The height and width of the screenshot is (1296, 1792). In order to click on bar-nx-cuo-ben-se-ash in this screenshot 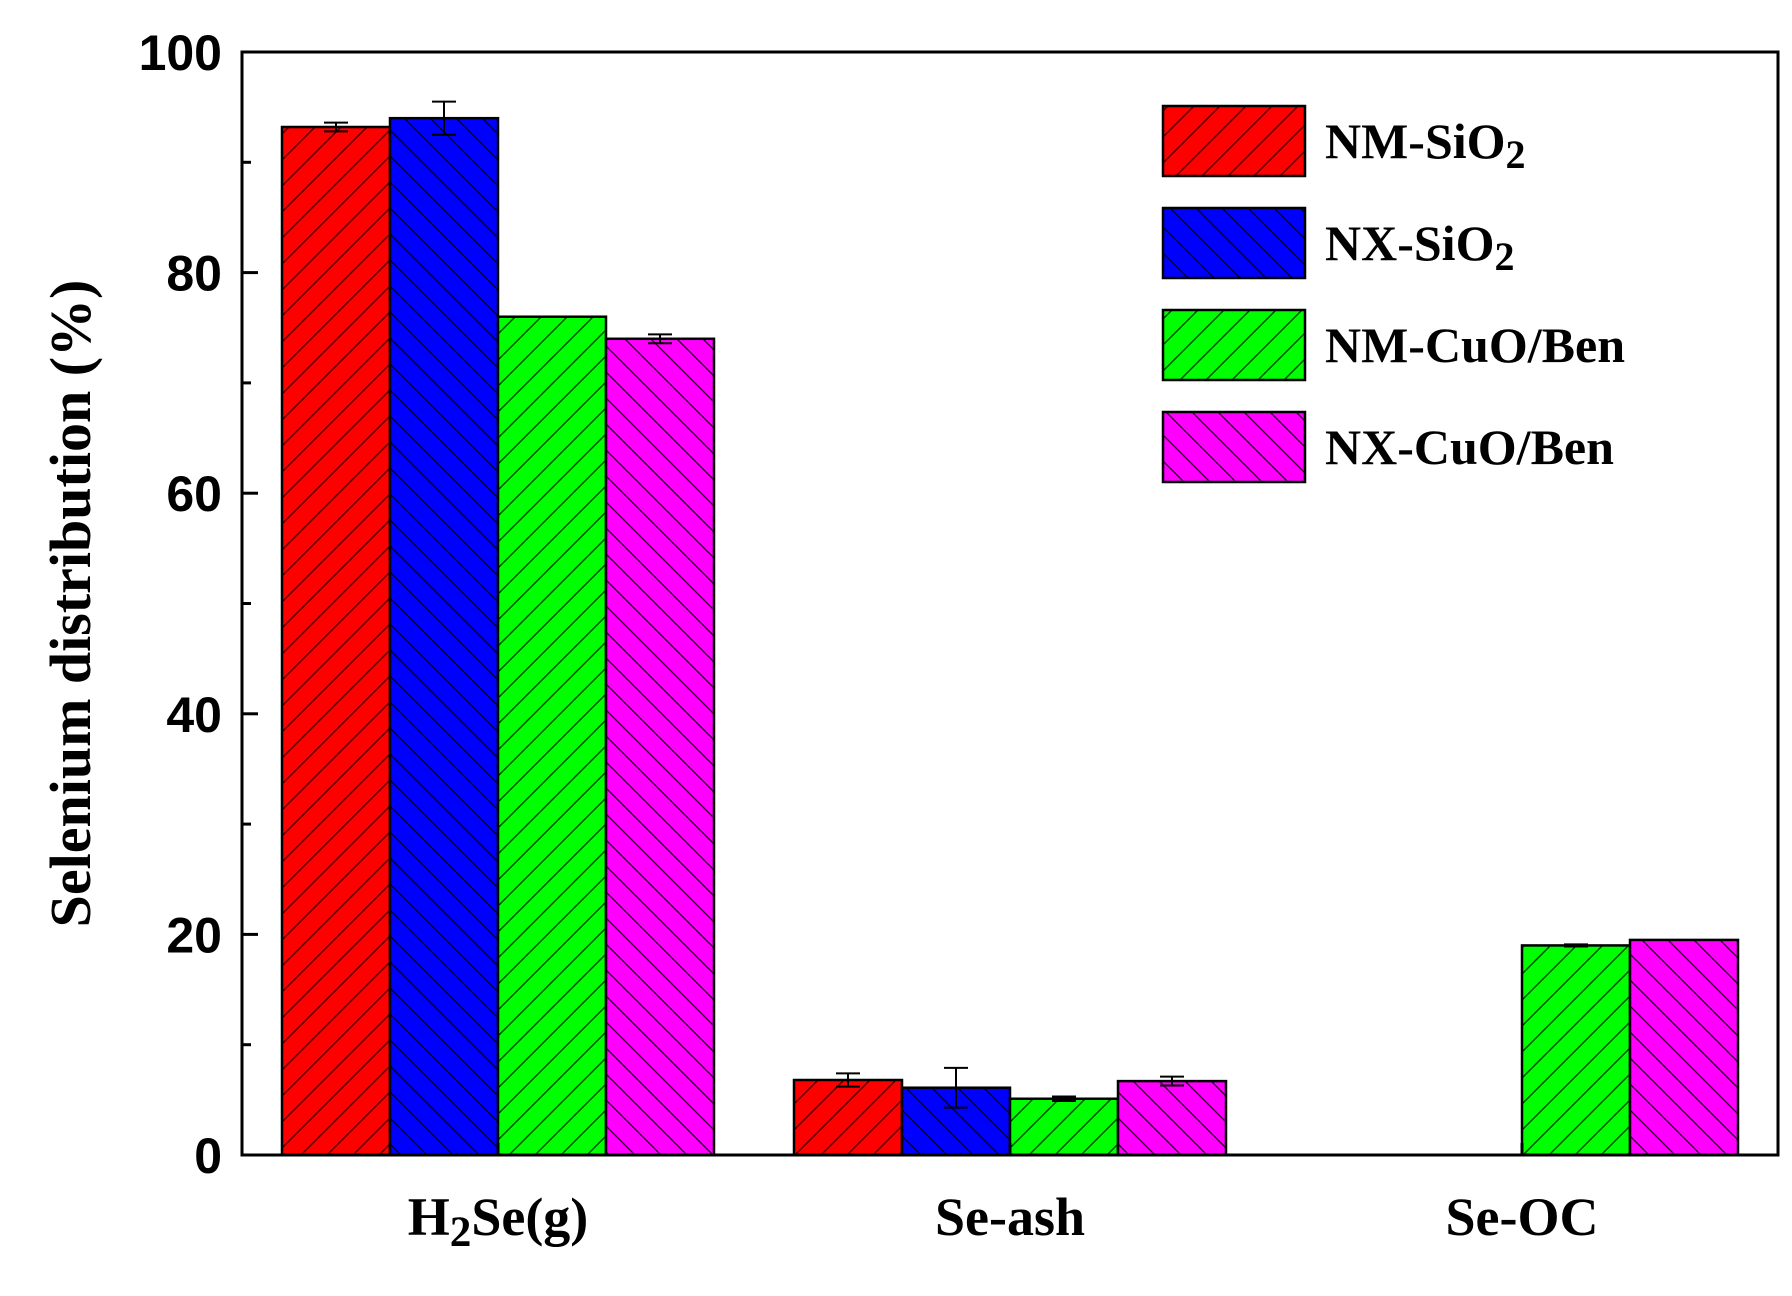, I will do `click(1172, 1118)`.